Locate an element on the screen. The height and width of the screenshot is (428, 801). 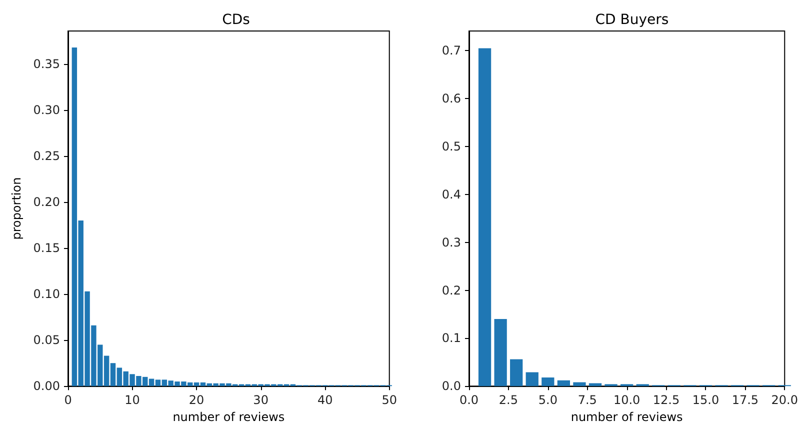
y-tick-label: 0.3 is located at coordinates (451, 242).